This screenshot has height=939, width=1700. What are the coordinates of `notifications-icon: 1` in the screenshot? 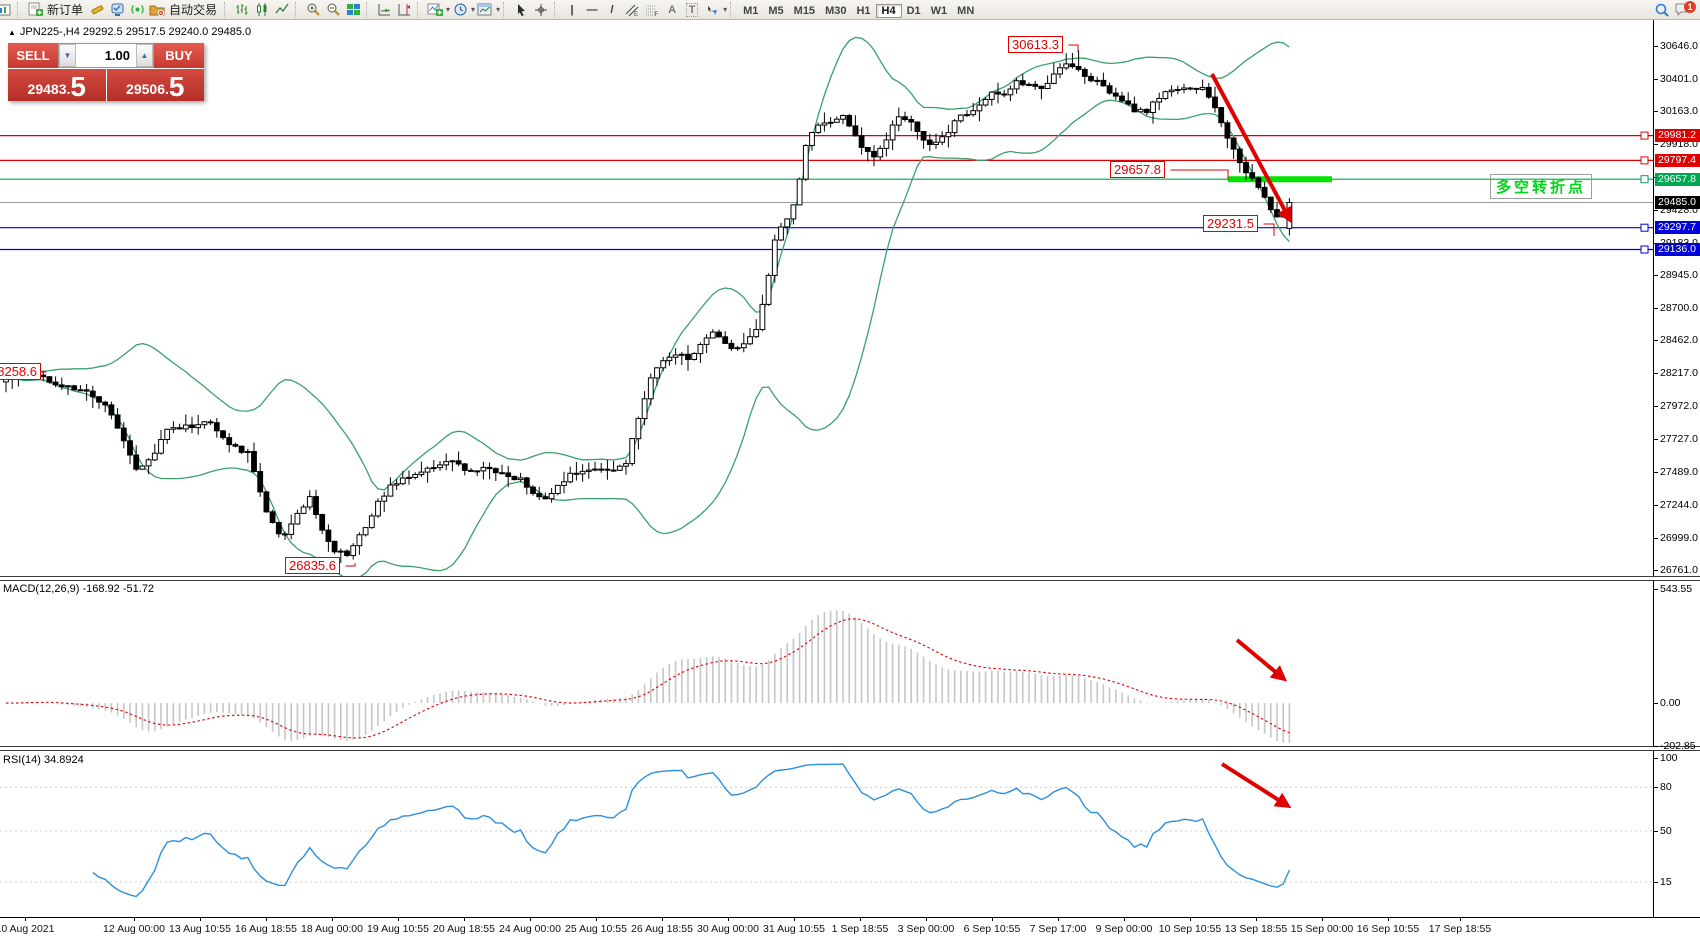 It's located at (1684, 9).